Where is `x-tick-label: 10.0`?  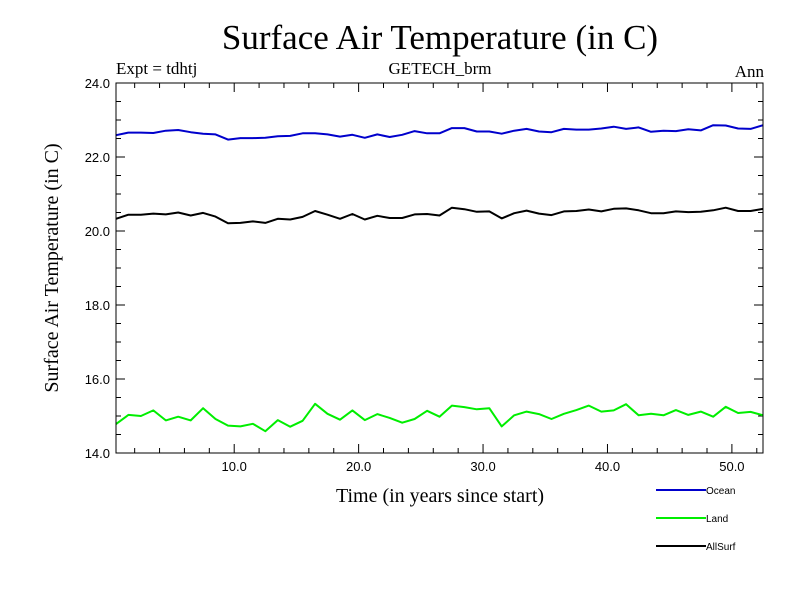 x-tick-label: 10.0 is located at coordinates (234, 466).